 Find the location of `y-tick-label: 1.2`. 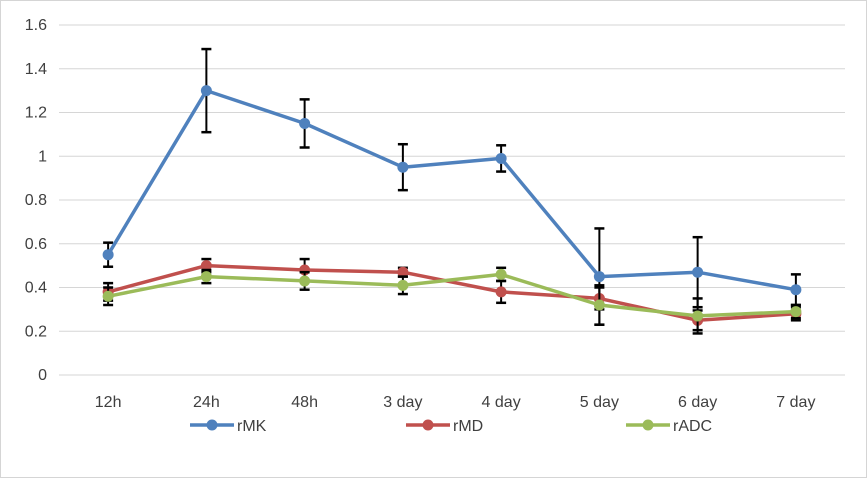

y-tick-label: 1.2 is located at coordinates (36, 113).